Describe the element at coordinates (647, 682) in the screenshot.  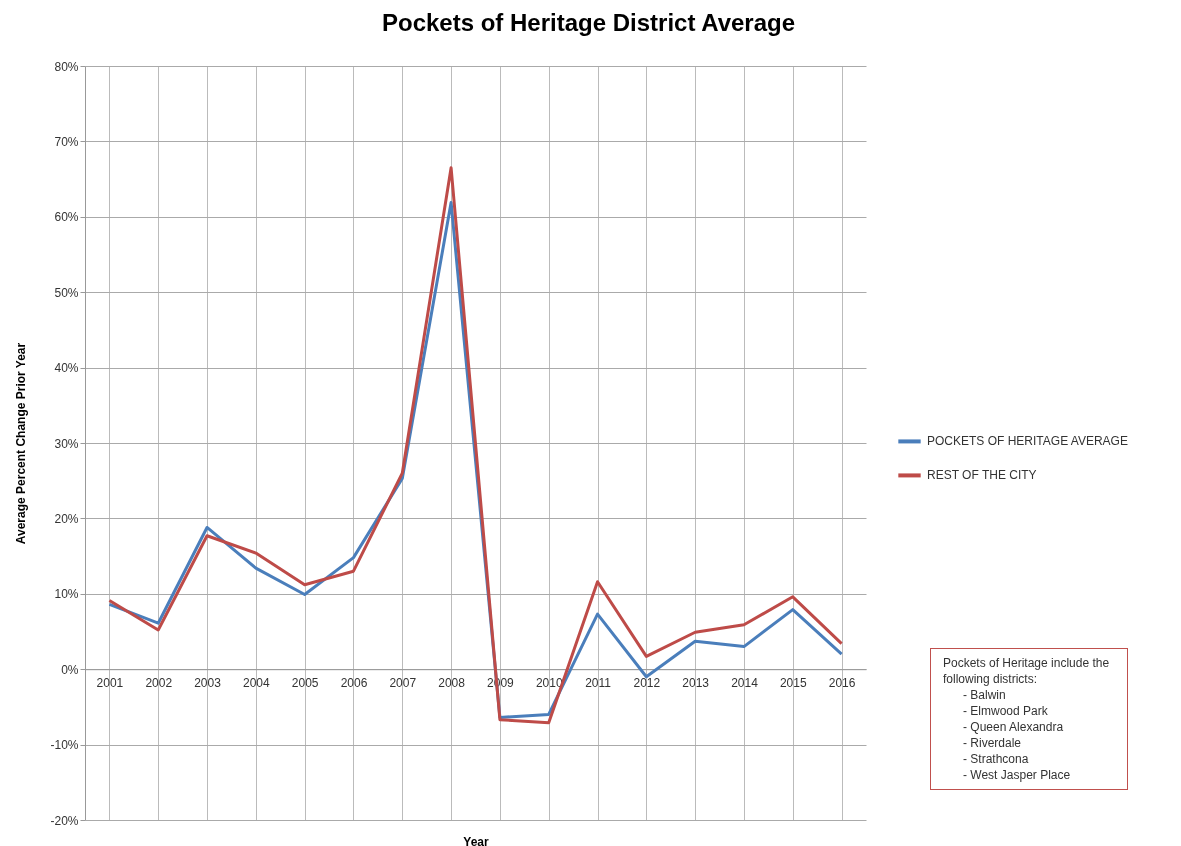
I see `x-tick-label: 2012` at that location.